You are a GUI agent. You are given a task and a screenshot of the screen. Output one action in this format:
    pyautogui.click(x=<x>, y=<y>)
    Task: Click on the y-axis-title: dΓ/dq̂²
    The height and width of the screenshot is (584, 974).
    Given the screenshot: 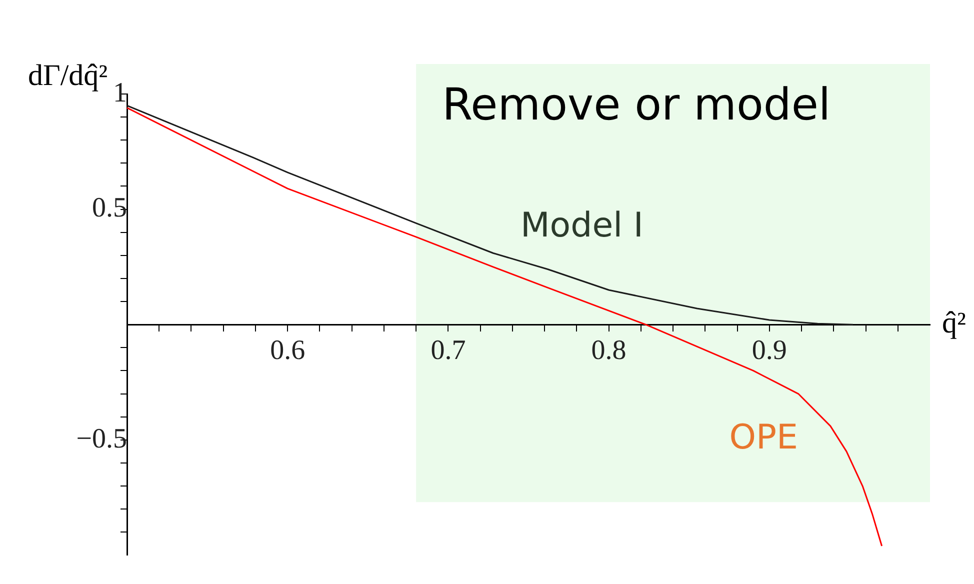 What is the action you would take?
    pyautogui.click(x=68, y=75)
    